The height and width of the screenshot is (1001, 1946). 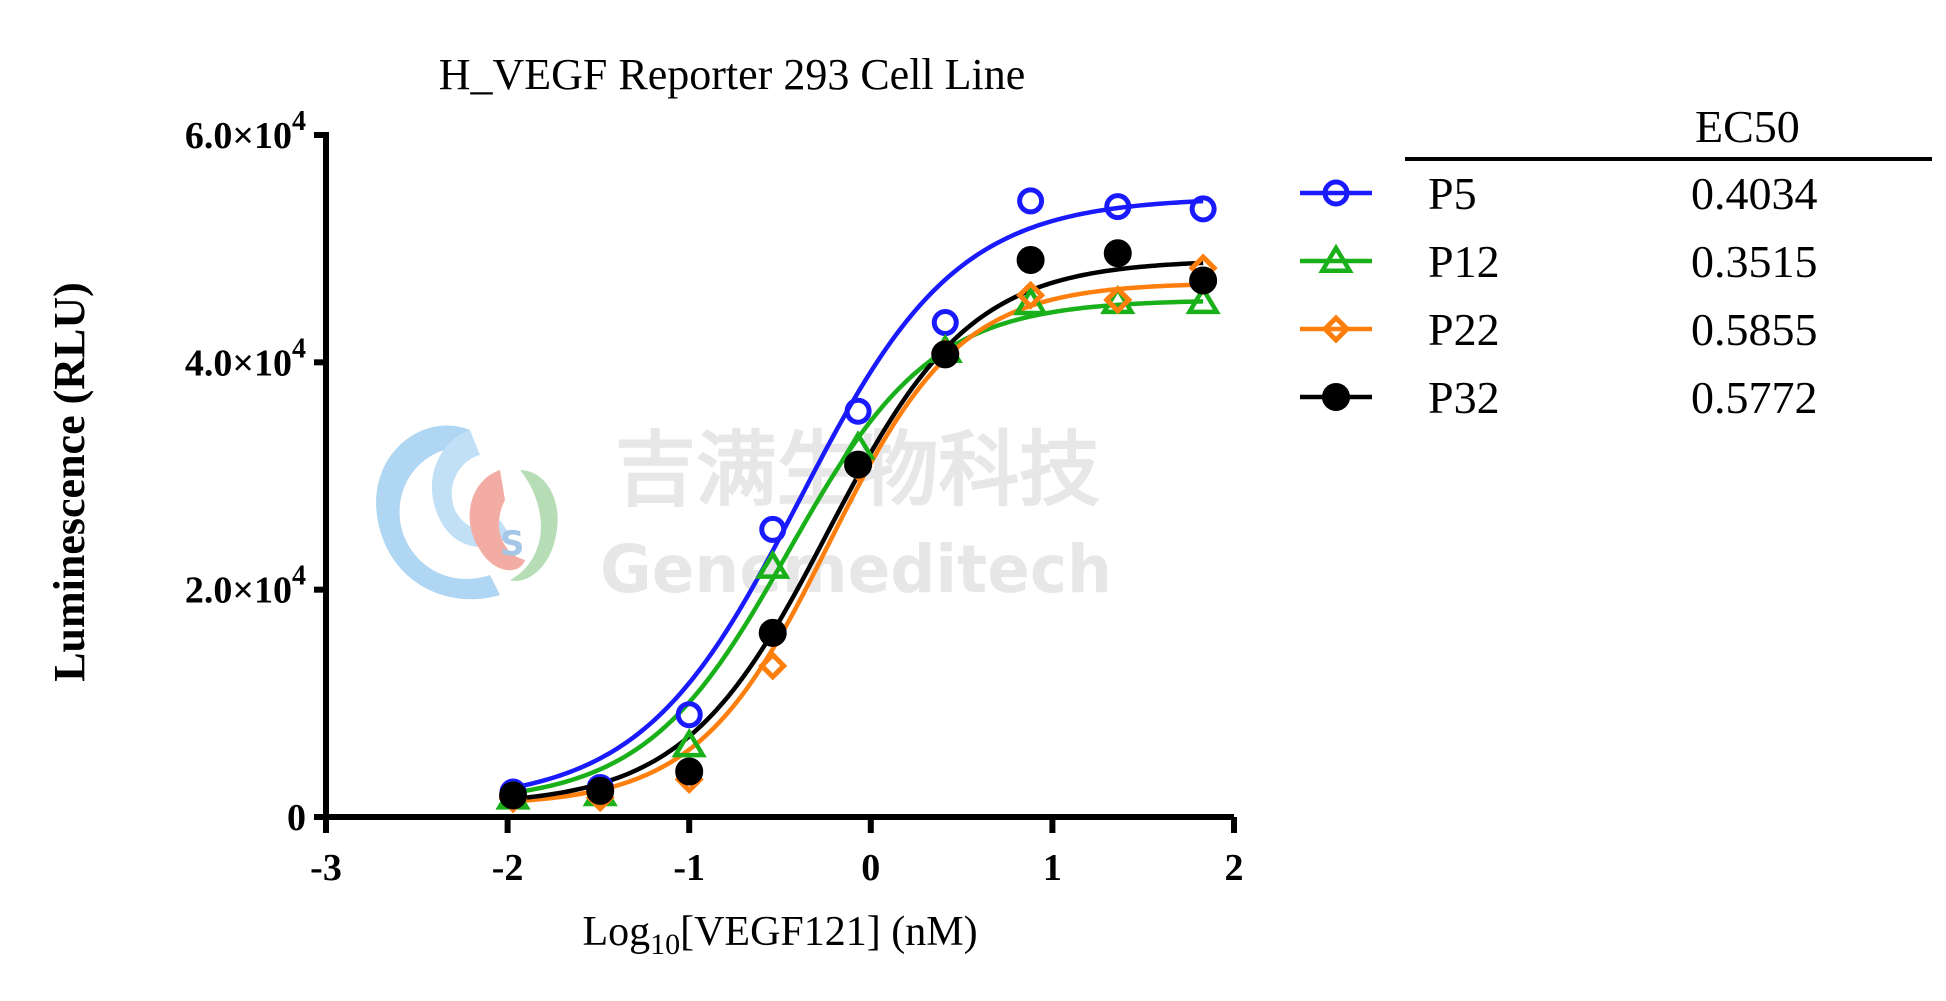 I want to click on legend-series-name: P22, so click(x=1464, y=329).